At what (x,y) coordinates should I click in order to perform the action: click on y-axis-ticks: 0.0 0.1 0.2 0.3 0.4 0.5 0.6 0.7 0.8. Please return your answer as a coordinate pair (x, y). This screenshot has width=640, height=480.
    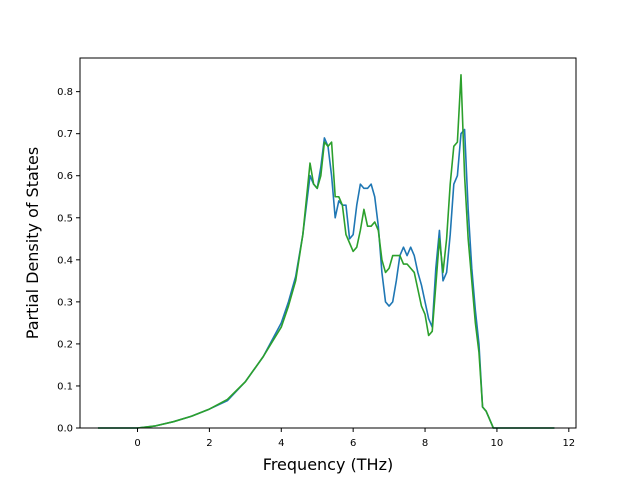
    Looking at the image, I should click on (68, 261).